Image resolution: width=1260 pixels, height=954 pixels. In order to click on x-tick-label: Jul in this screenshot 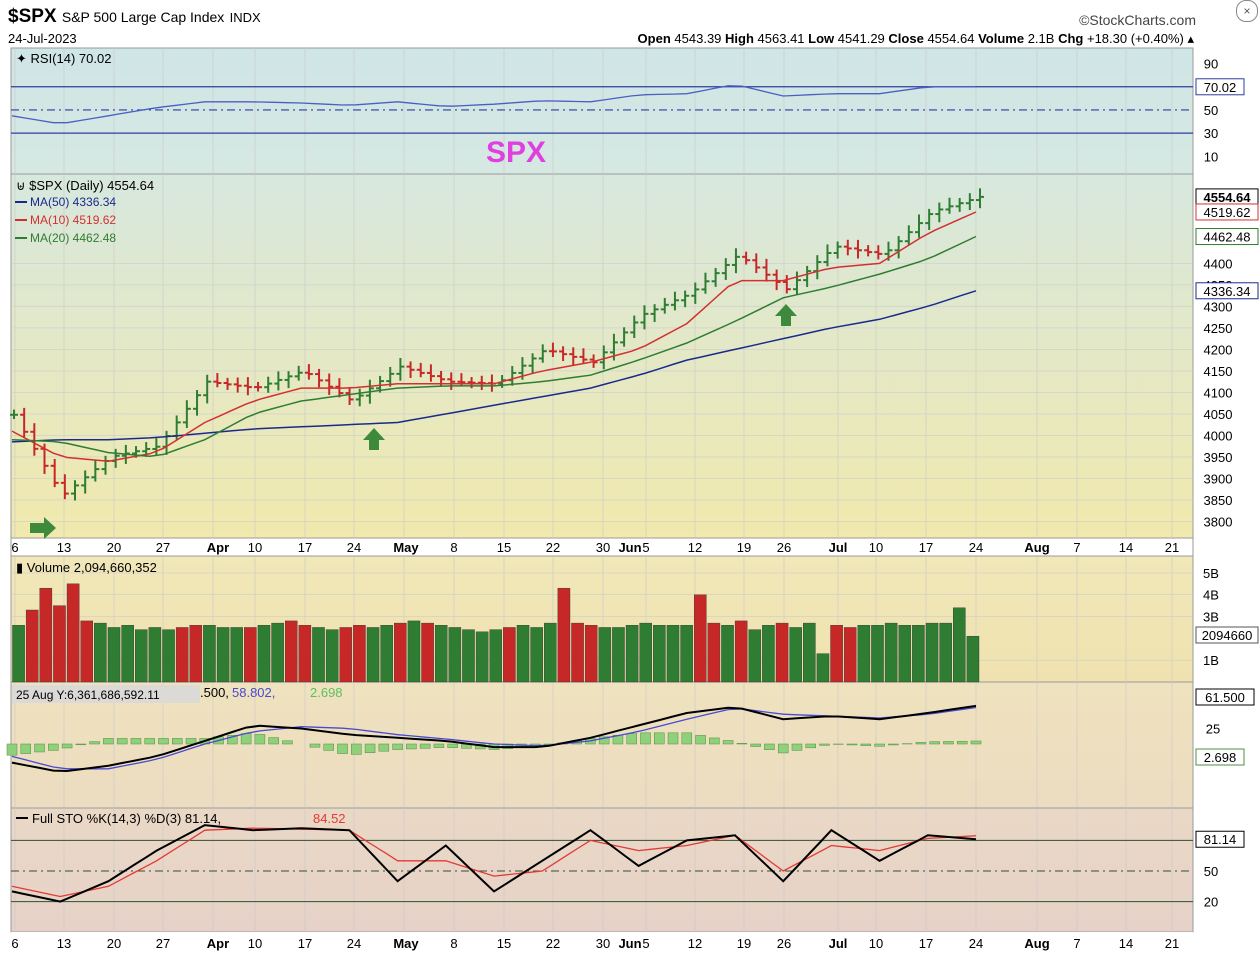, I will do `click(838, 943)`.